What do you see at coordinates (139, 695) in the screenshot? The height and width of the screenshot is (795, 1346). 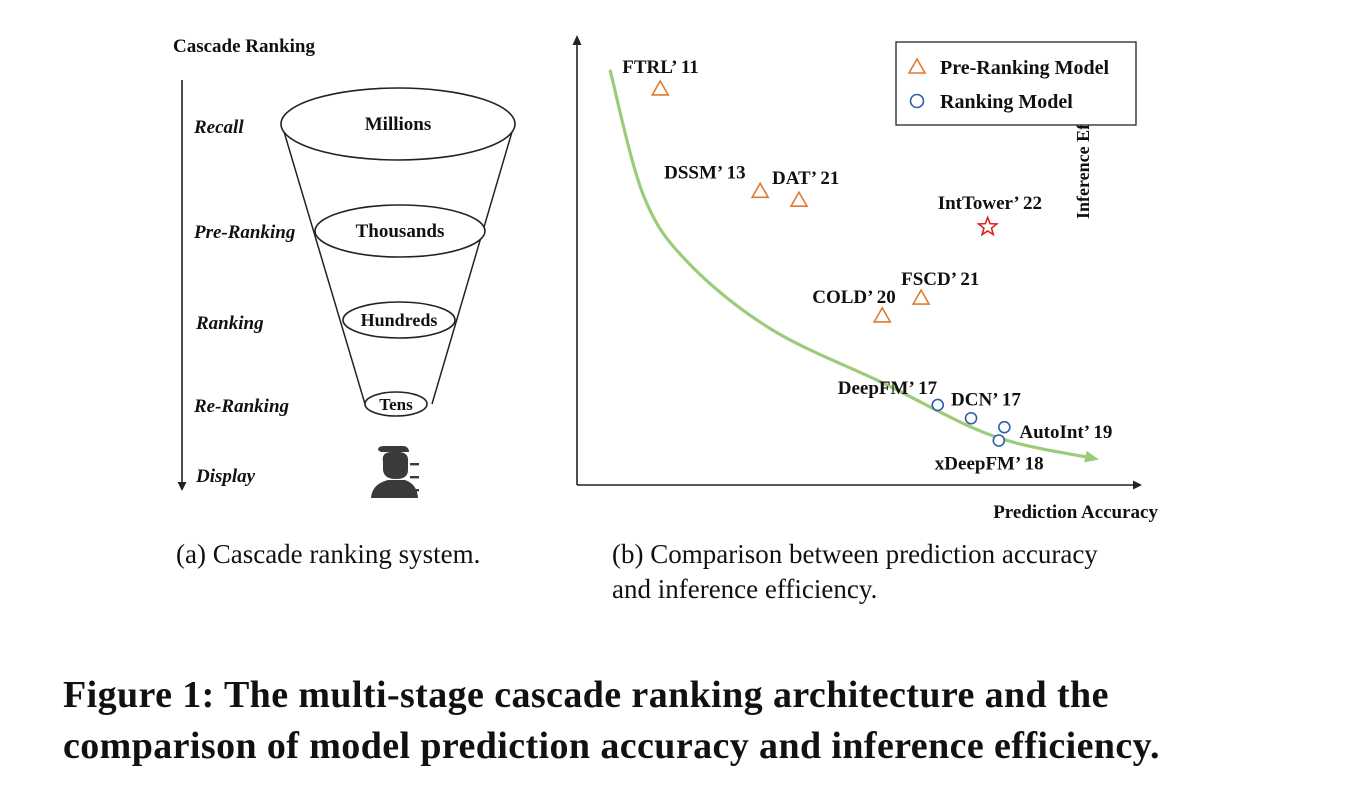 I see `figure-caption-label: Figure 1:` at bounding box center [139, 695].